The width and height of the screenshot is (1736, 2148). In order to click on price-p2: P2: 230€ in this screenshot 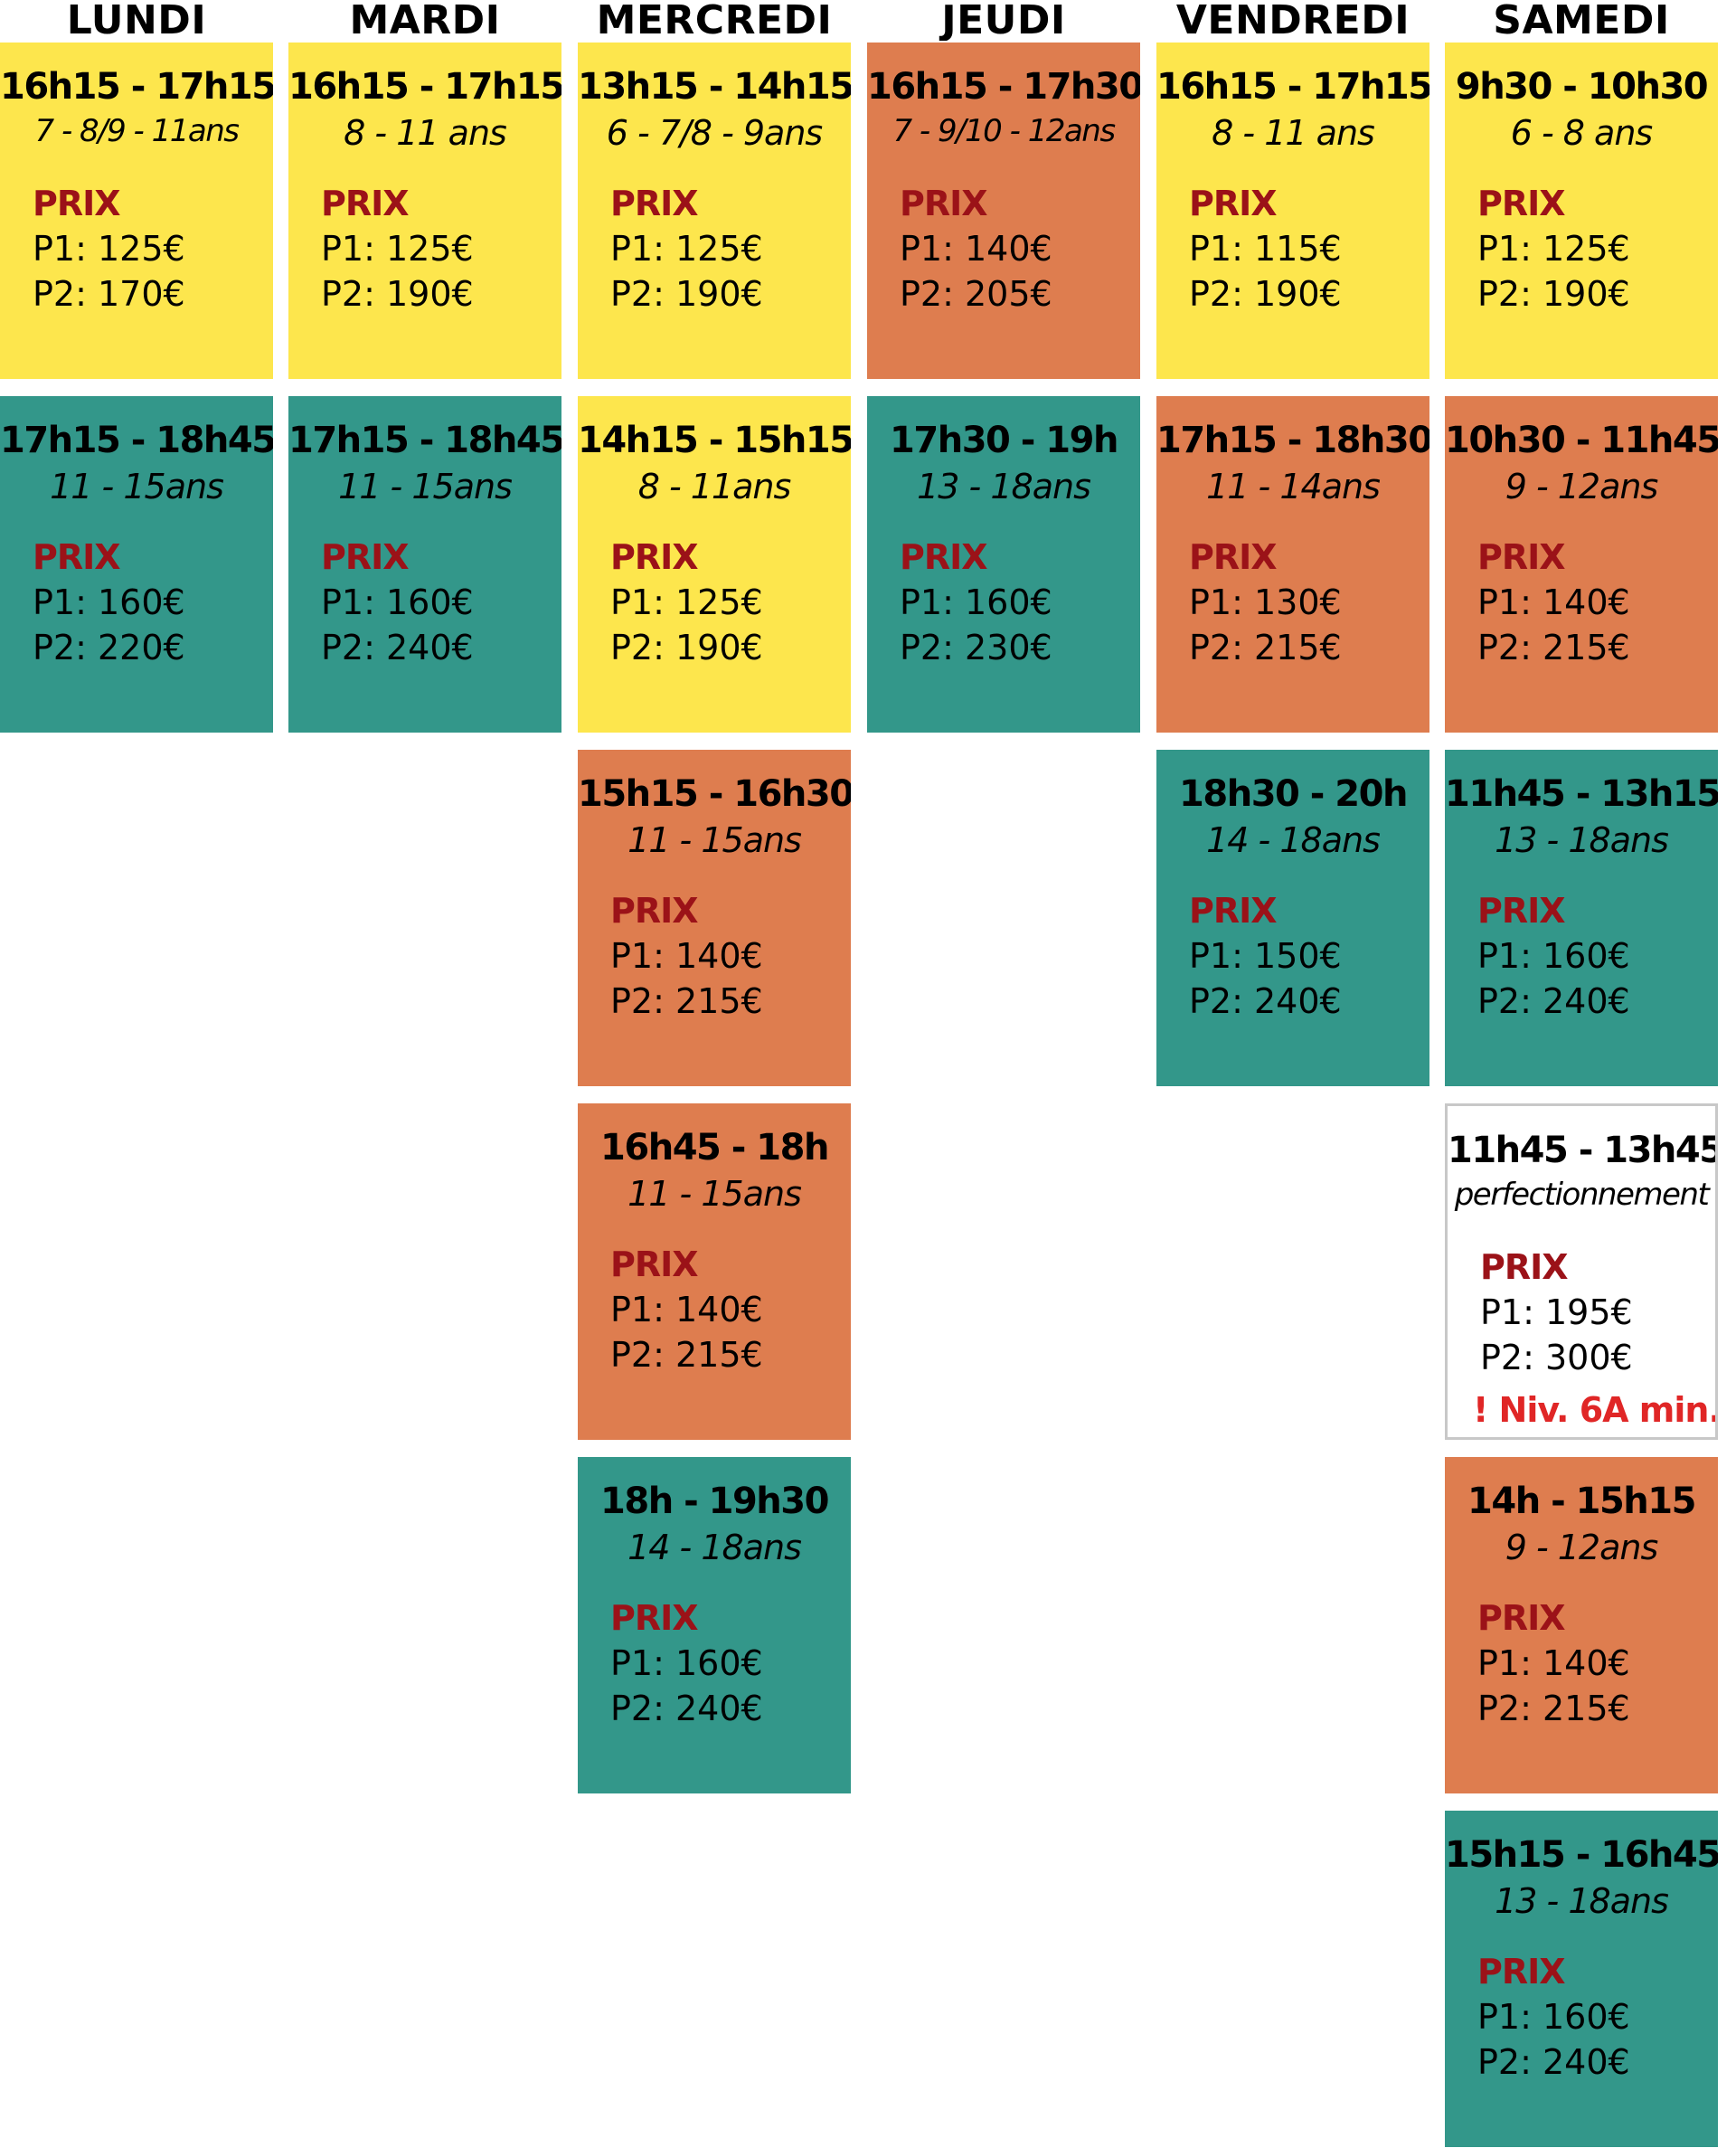, I will do `click(976, 647)`.